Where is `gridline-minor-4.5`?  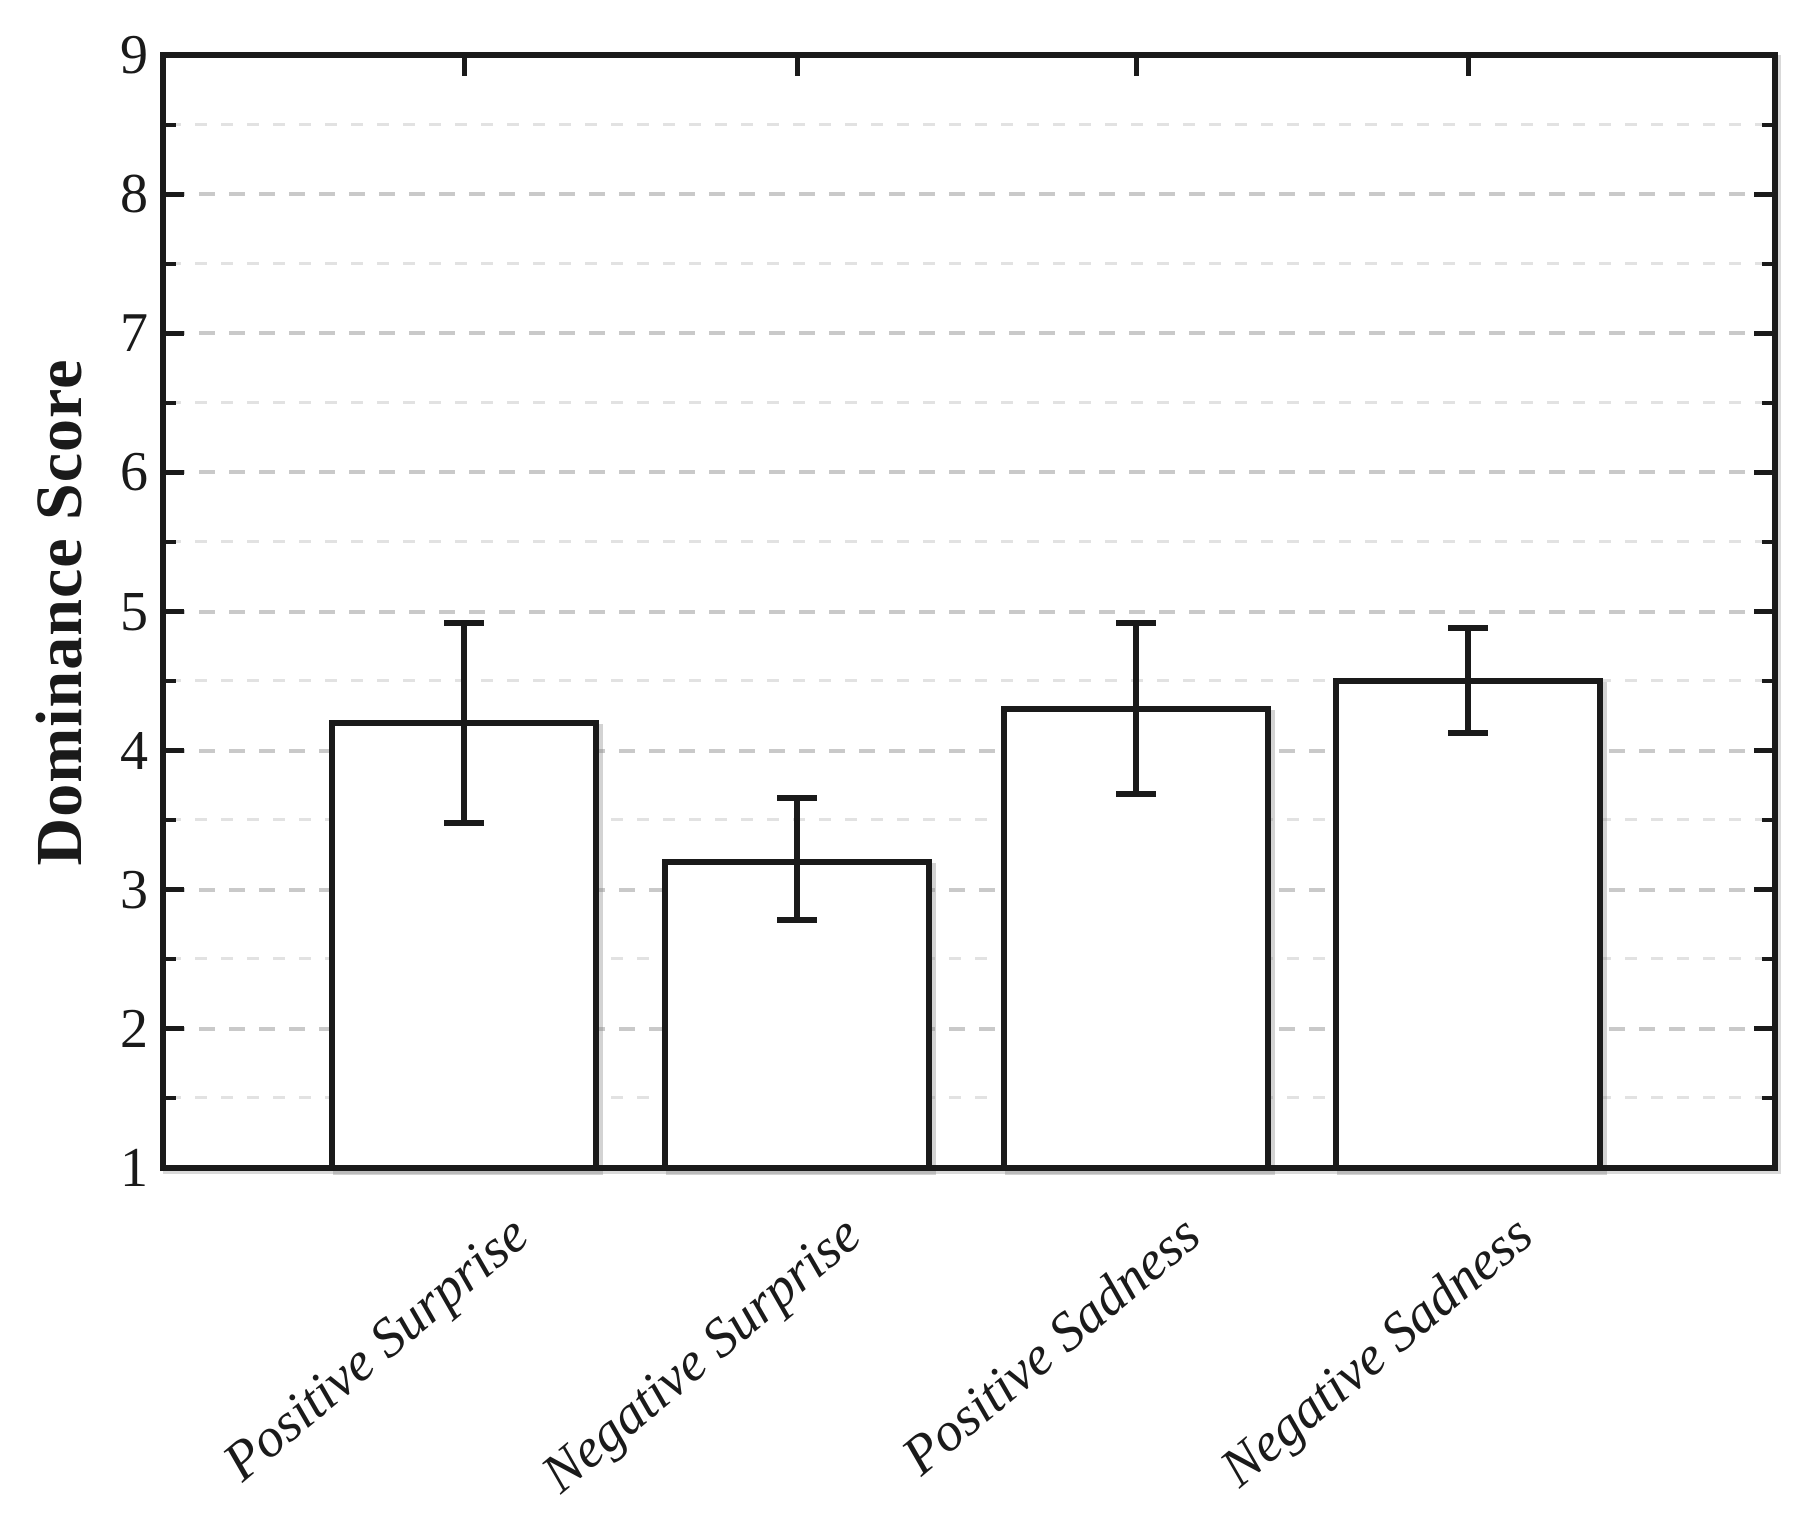
gridline-minor-4.5 is located at coordinates (969, 681).